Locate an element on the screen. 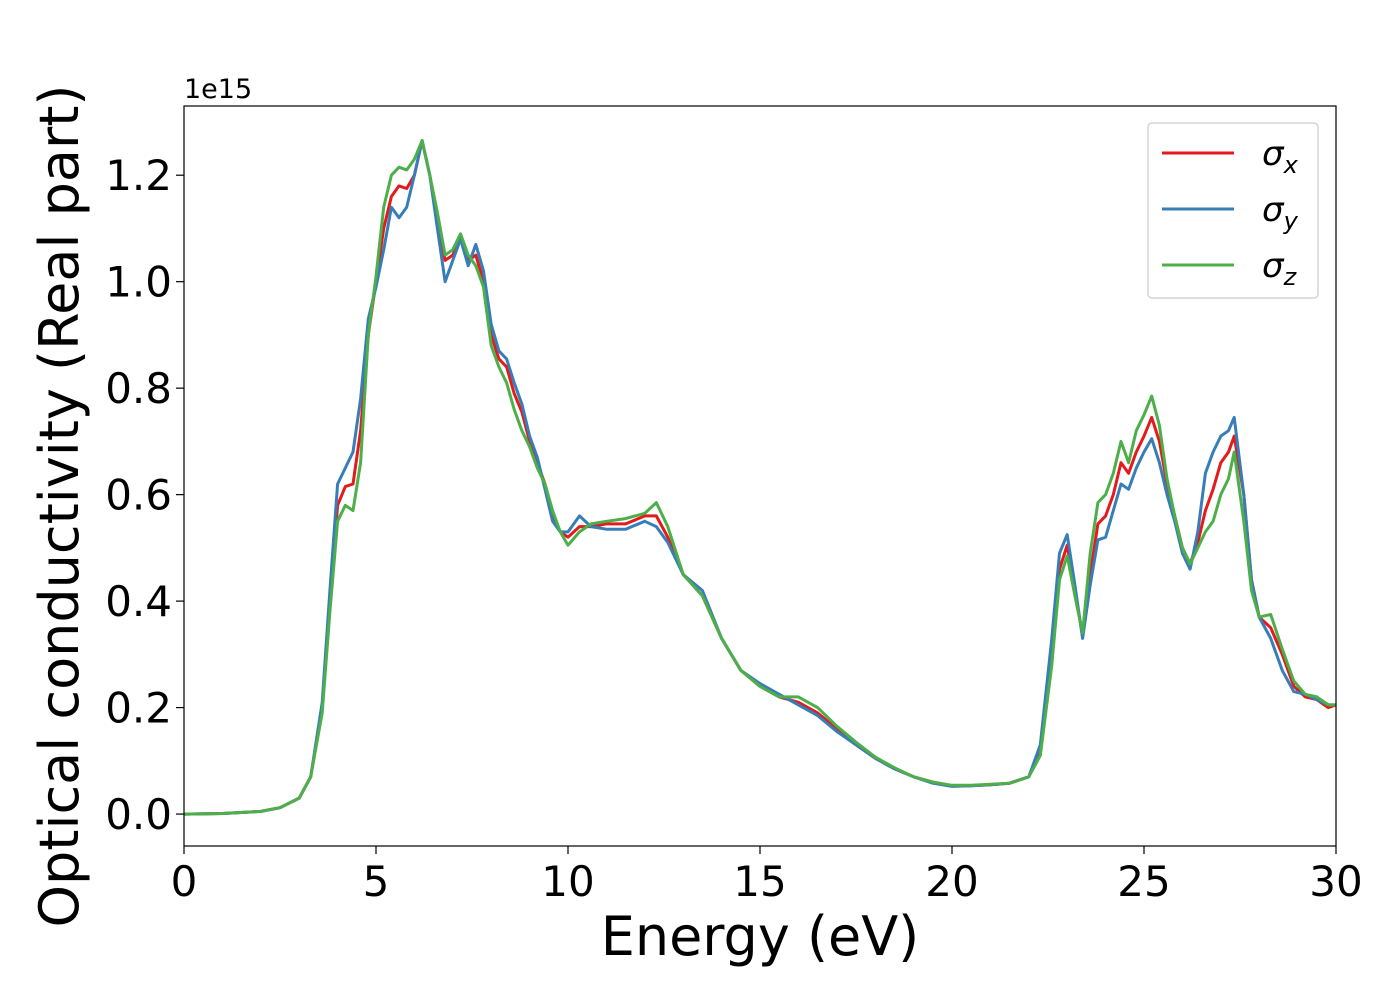 Image resolution: width=1400 pixels, height=1000 pixels. legend-label-y: σy is located at coordinates (1280, 212).